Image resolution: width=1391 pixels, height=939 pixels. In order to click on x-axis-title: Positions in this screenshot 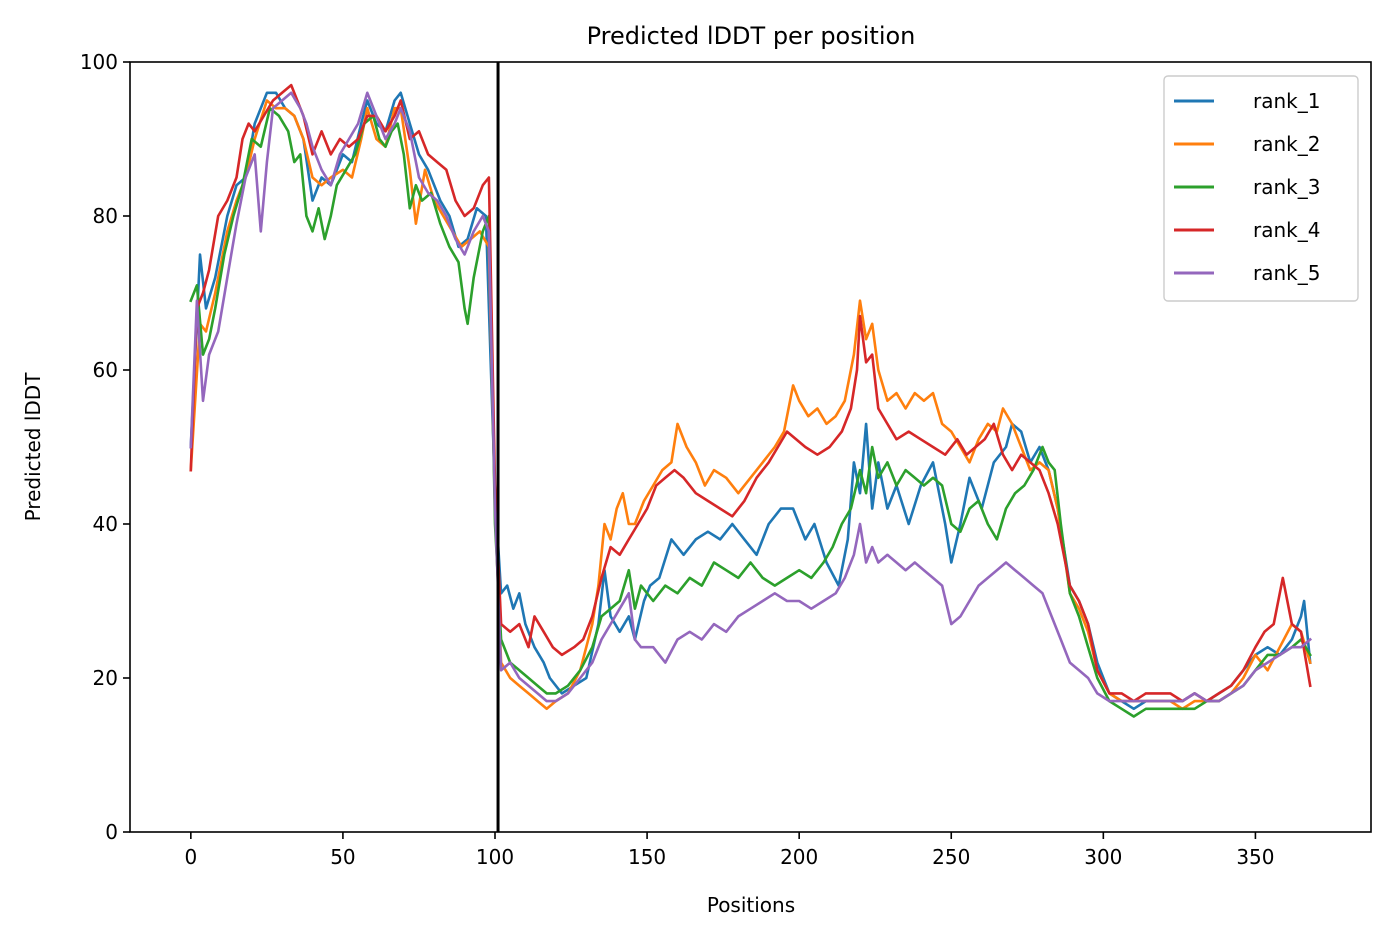, I will do `click(751, 905)`.